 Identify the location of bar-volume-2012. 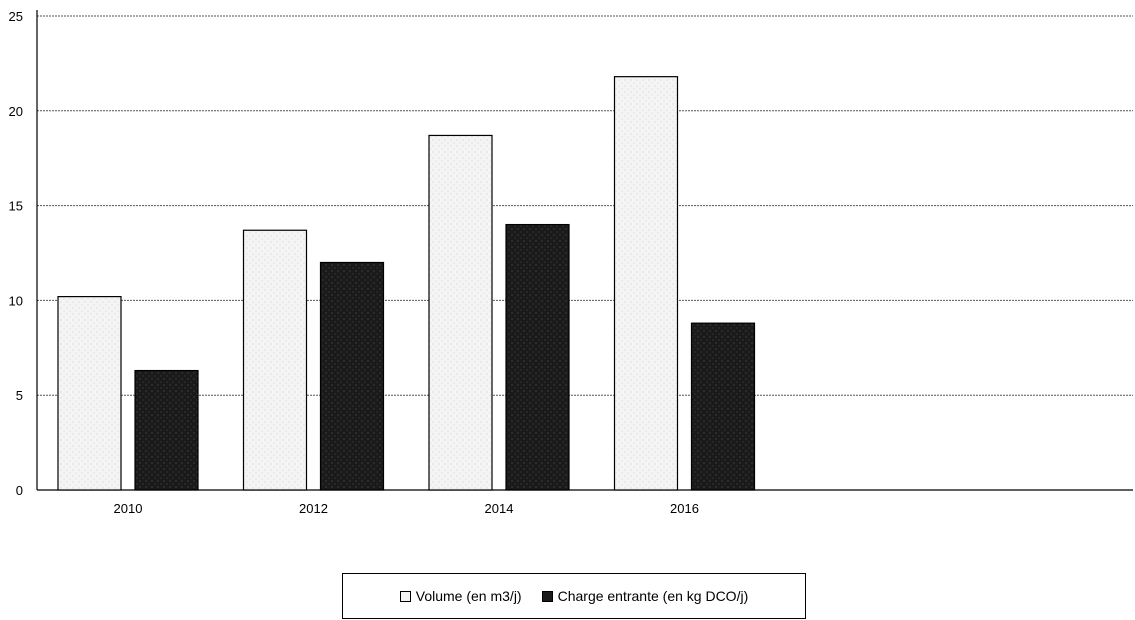
(275, 360).